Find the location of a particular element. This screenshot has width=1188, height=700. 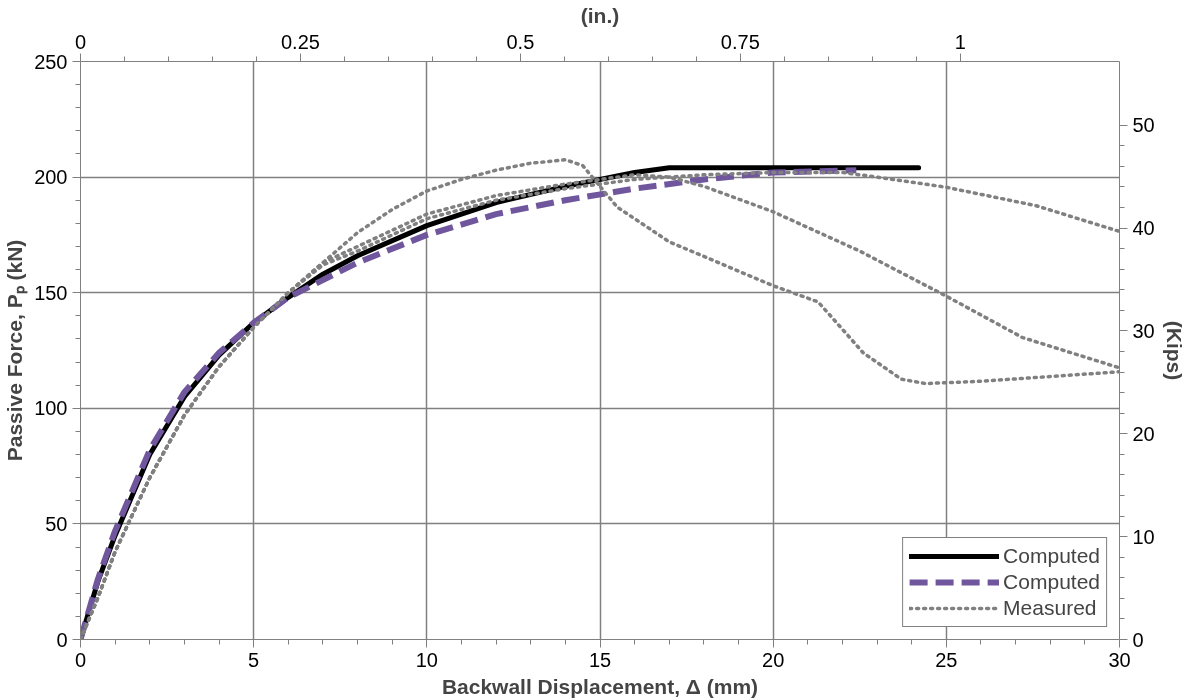

y-tick-label: 0 is located at coordinates (62, 639).